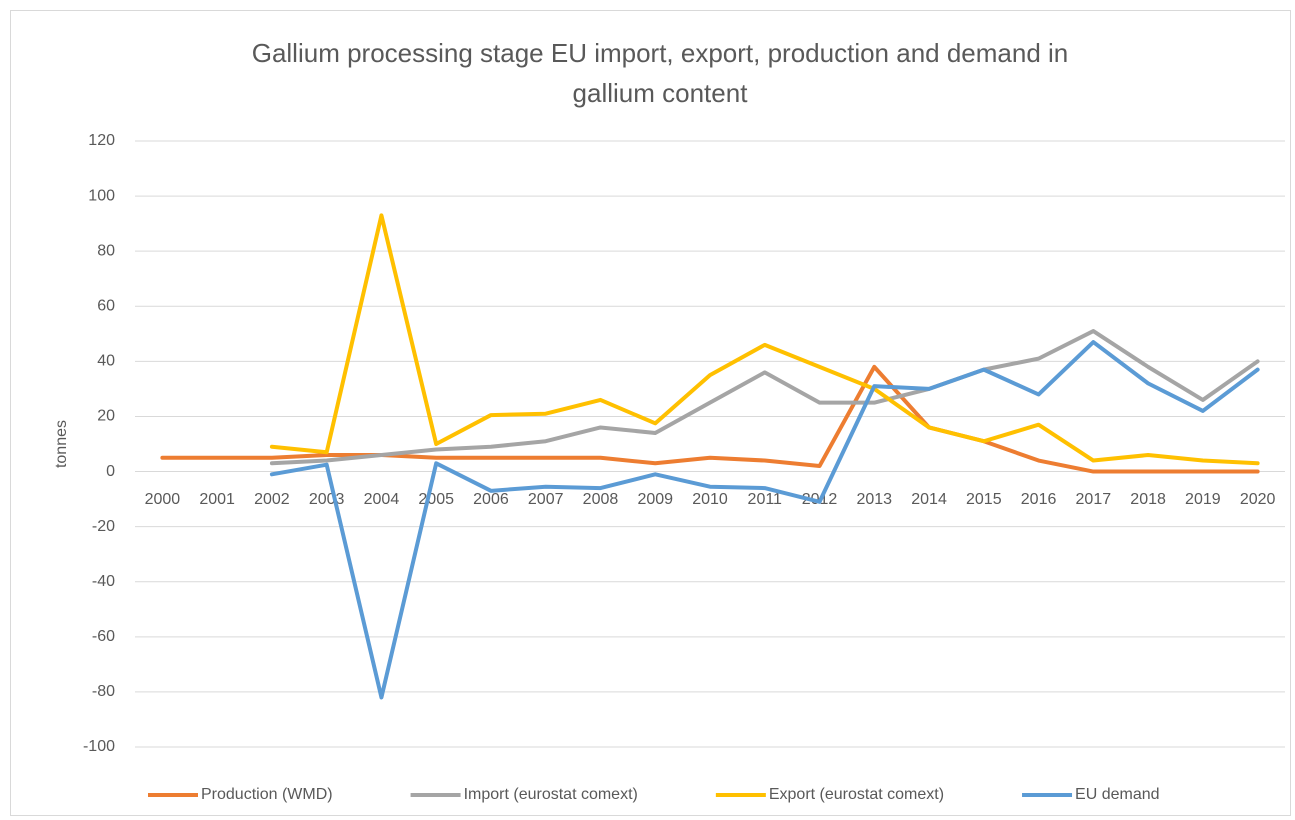  I want to click on y-tick-label: -80, so click(103, 691).